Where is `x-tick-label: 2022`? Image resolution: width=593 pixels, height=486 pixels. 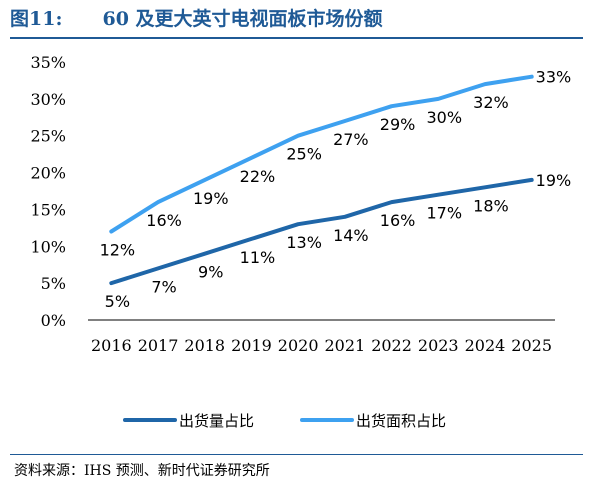 x-tick-label: 2022 is located at coordinates (391, 345).